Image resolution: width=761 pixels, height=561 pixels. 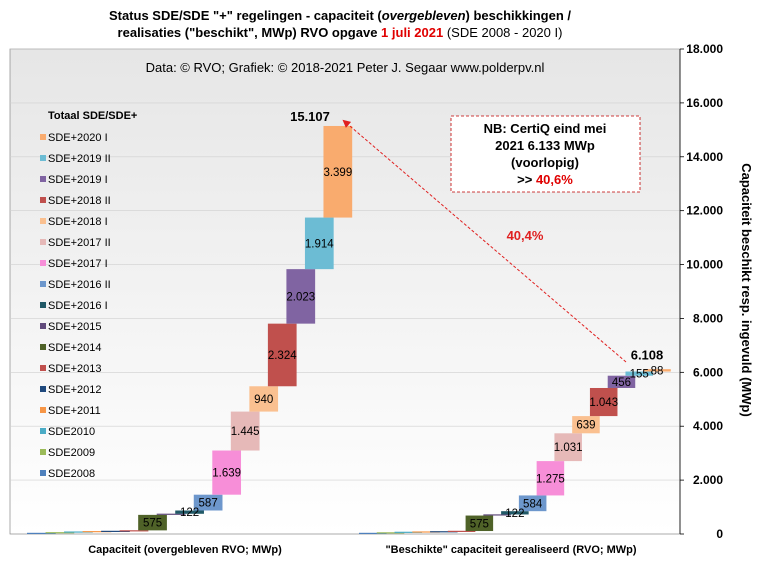 What do you see at coordinates (78, 138) in the screenshot?
I see `legend-label: SDE+2020 I` at bounding box center [78, 138].